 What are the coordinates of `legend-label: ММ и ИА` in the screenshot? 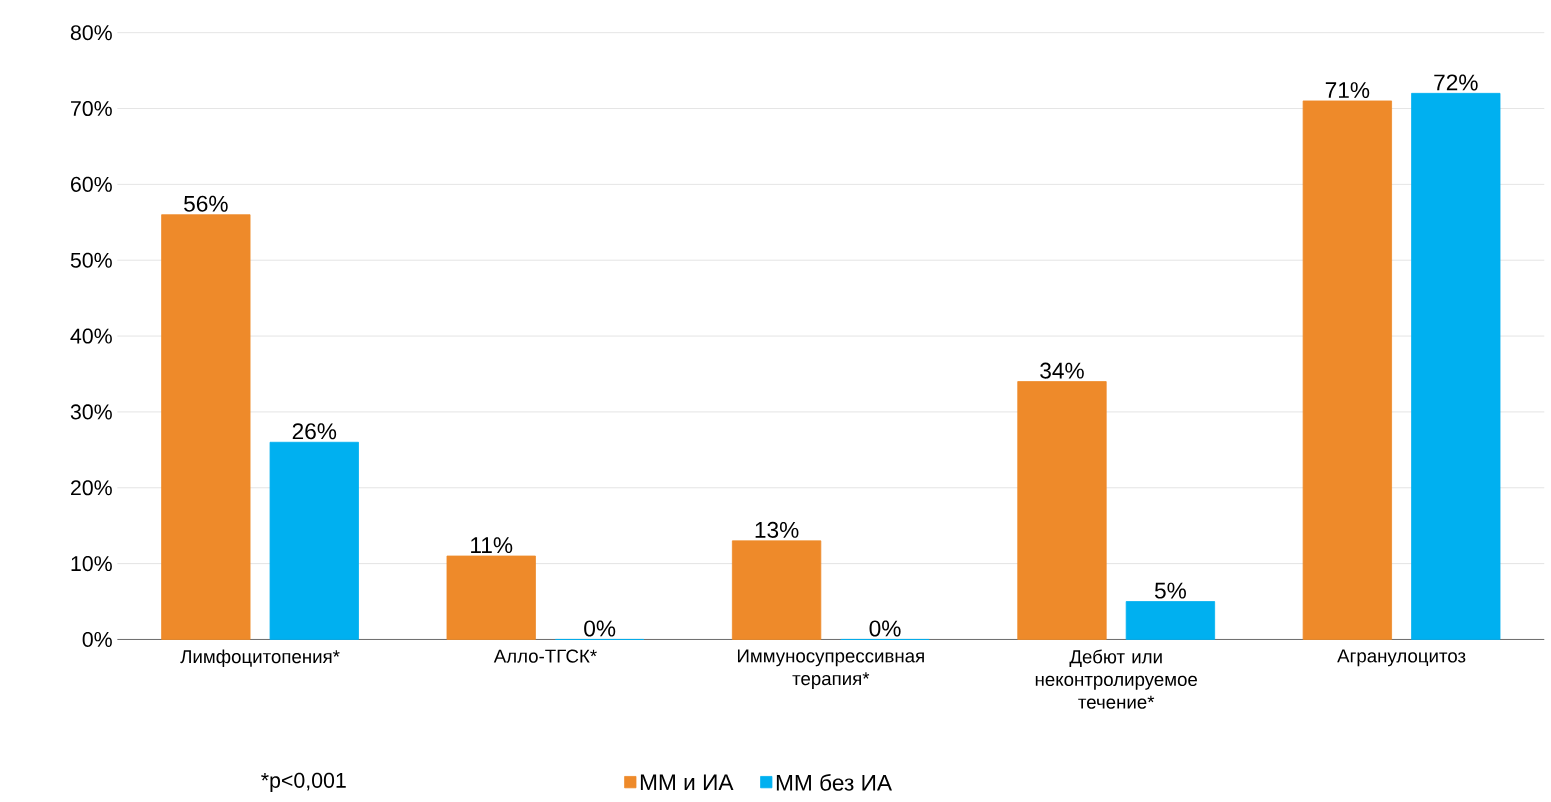 It's located at (687, 782).